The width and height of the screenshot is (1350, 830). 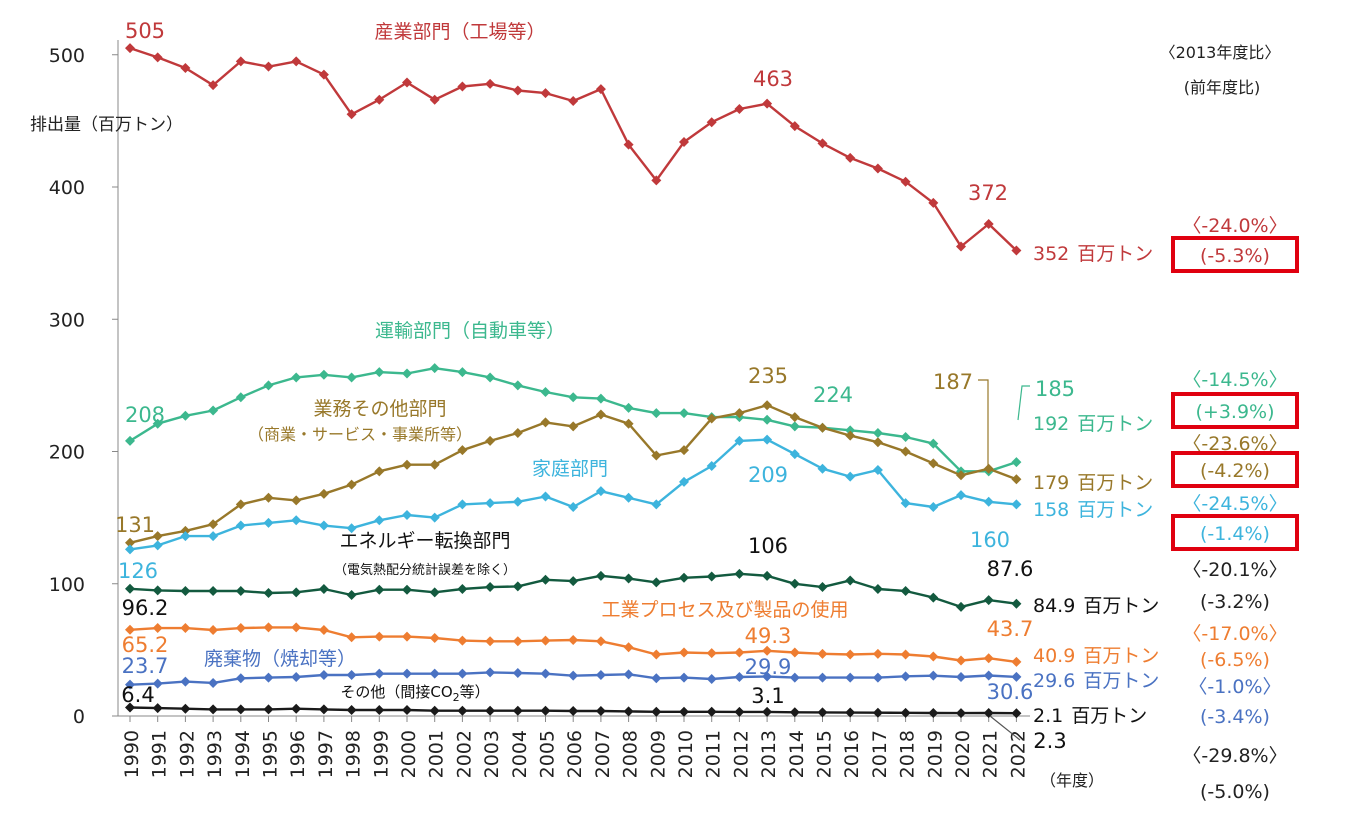 What do you see at coordinates (953, 382) in the screenshot?
I see `data-label-business: 187` at bounding box center [953, 382].